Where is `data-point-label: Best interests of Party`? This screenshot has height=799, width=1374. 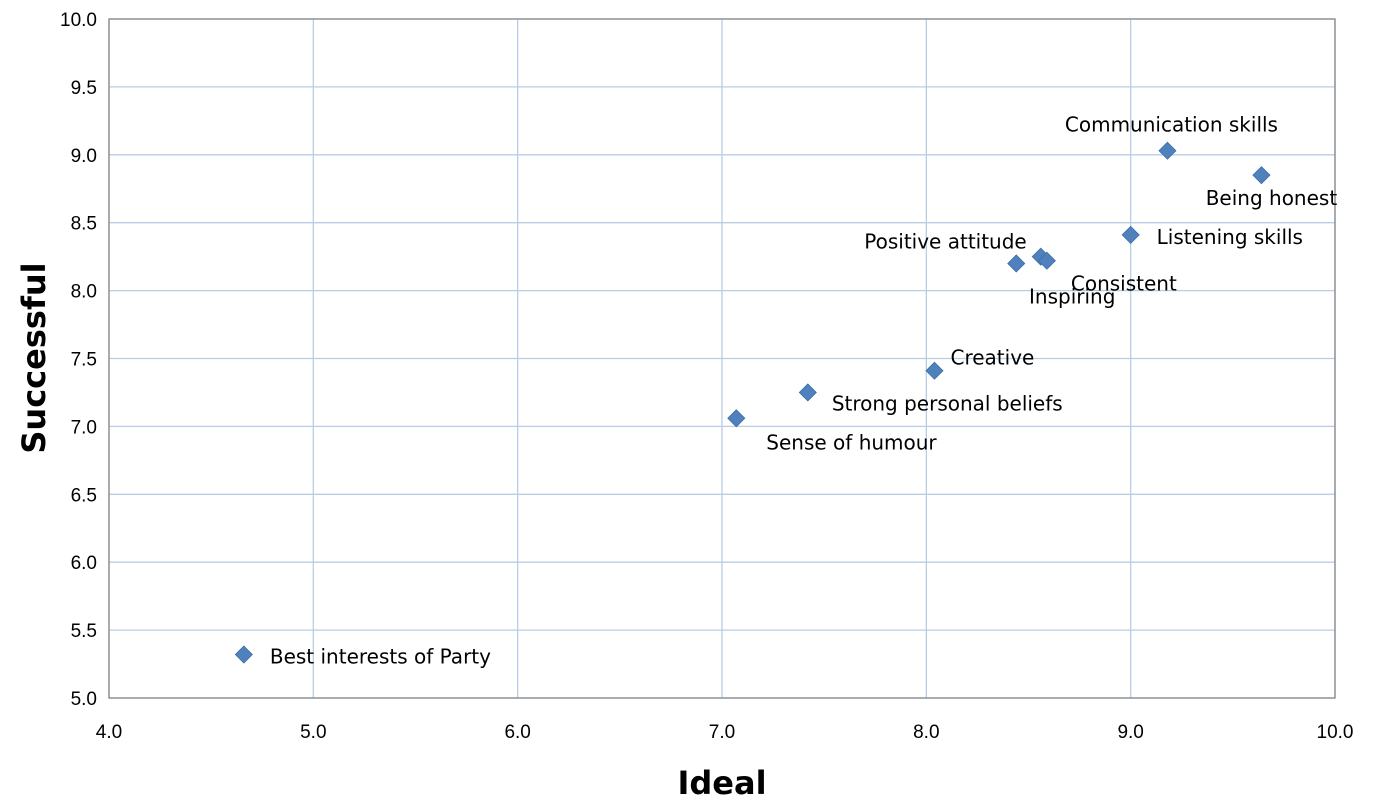
data-point-label: Best interests of Party is located at coordinates (380, 657).